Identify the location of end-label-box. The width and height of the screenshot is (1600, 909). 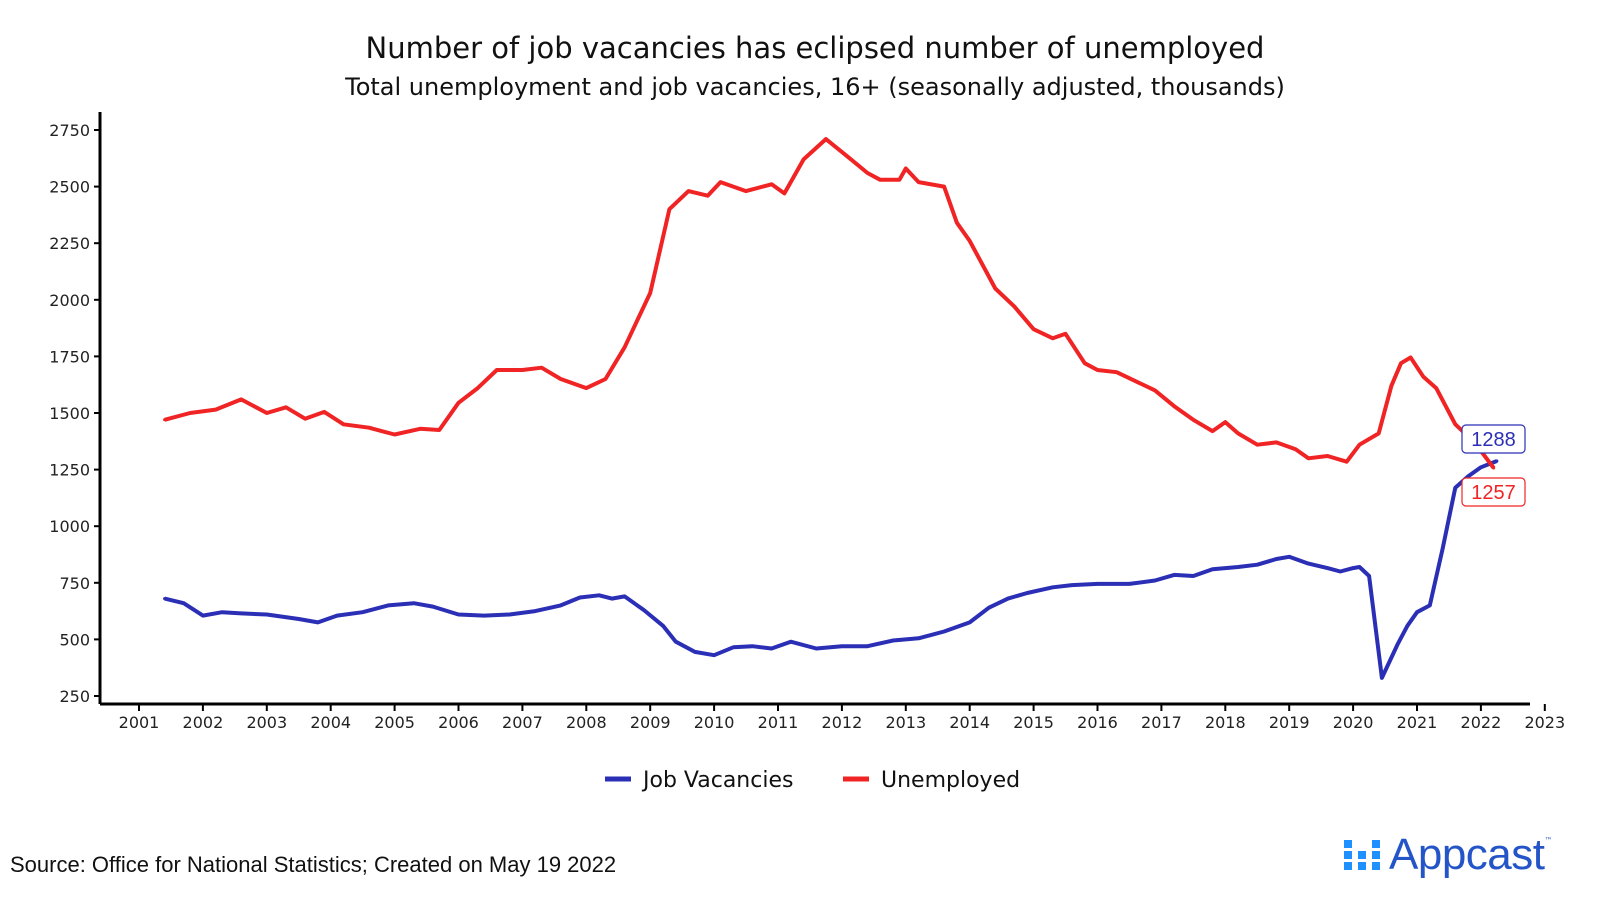
(1493, 492).